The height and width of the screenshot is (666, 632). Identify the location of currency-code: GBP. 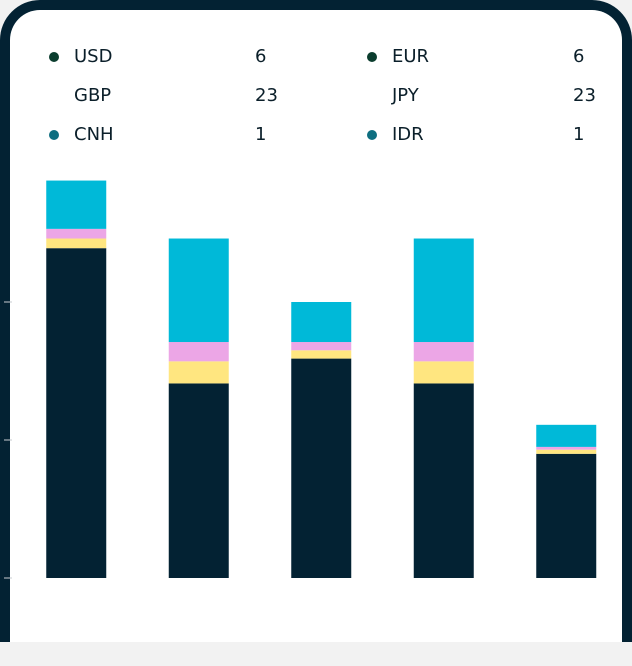
(92, 95).